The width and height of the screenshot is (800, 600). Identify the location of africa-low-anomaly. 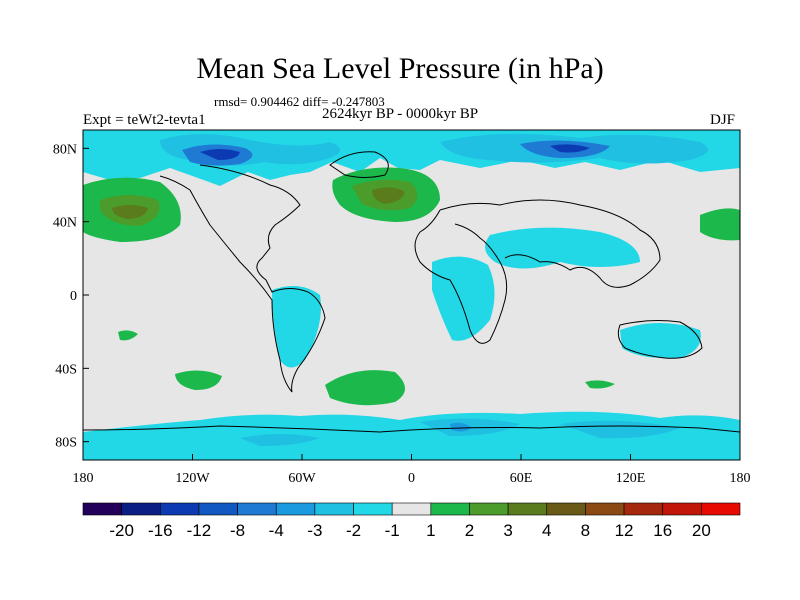
(463, 298).